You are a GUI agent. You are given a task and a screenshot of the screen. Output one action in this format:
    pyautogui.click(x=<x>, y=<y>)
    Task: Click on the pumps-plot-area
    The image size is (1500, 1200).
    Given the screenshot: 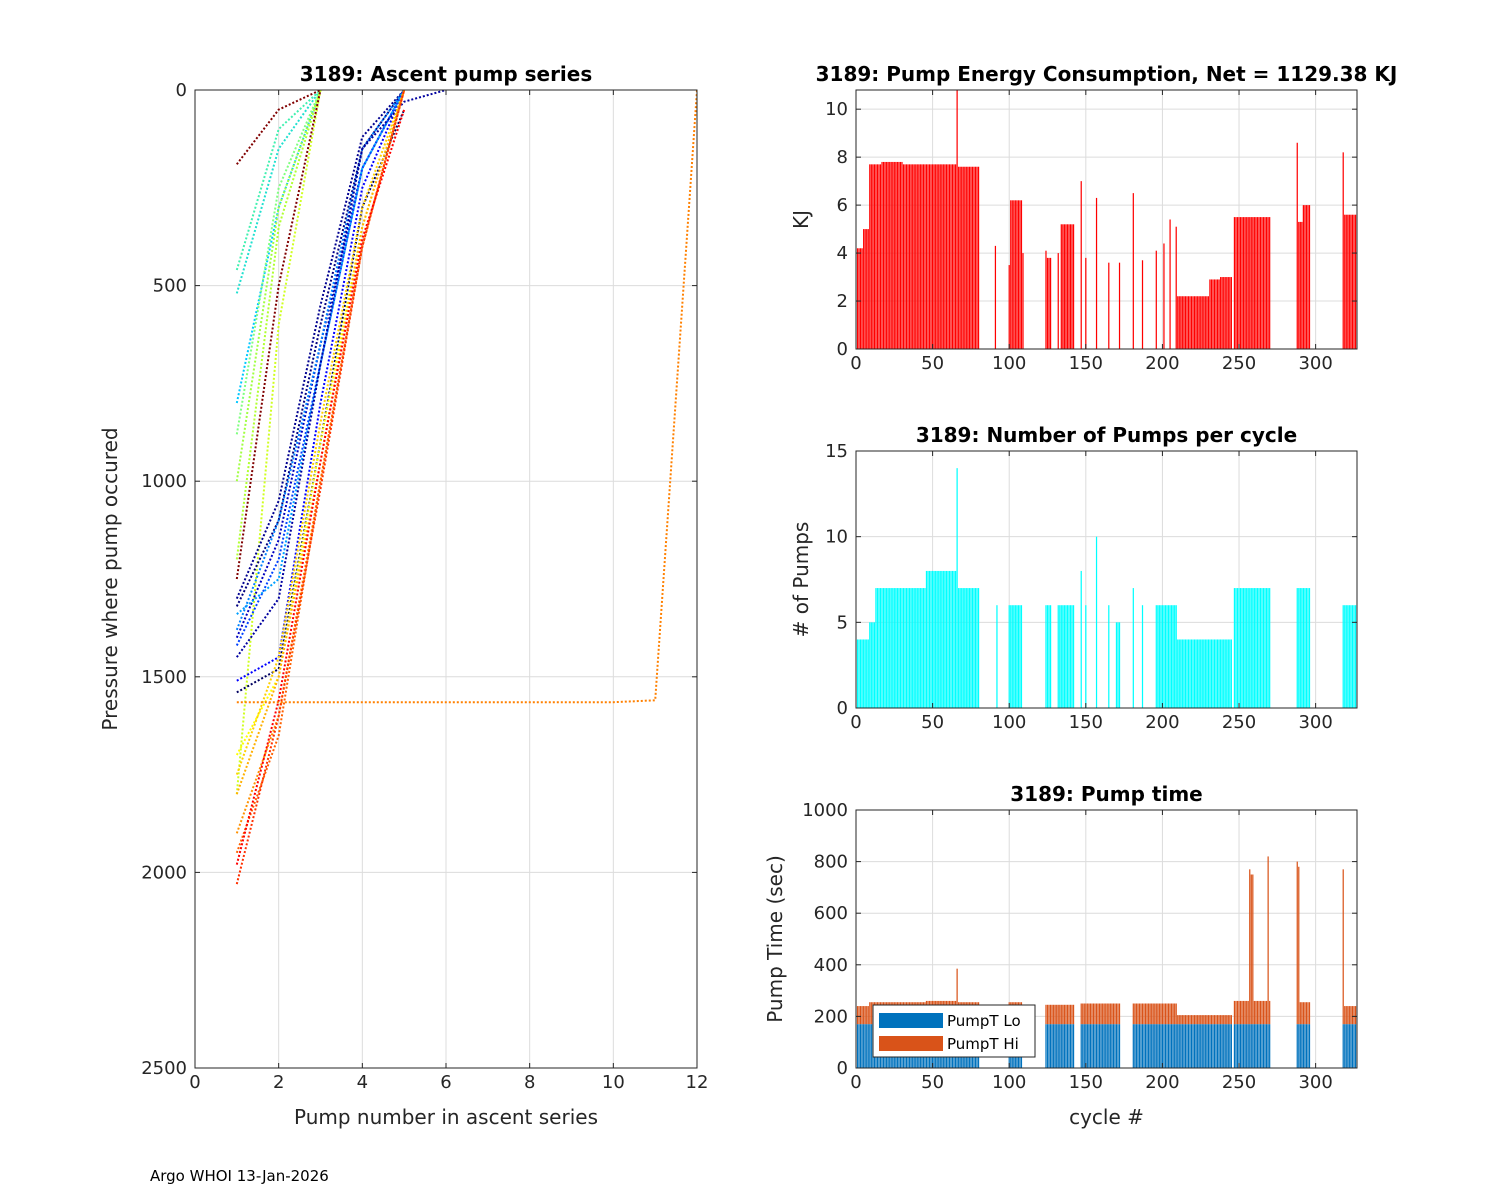 What is the action you would take?
    pyautogui.click(x=1106, y=579)
    